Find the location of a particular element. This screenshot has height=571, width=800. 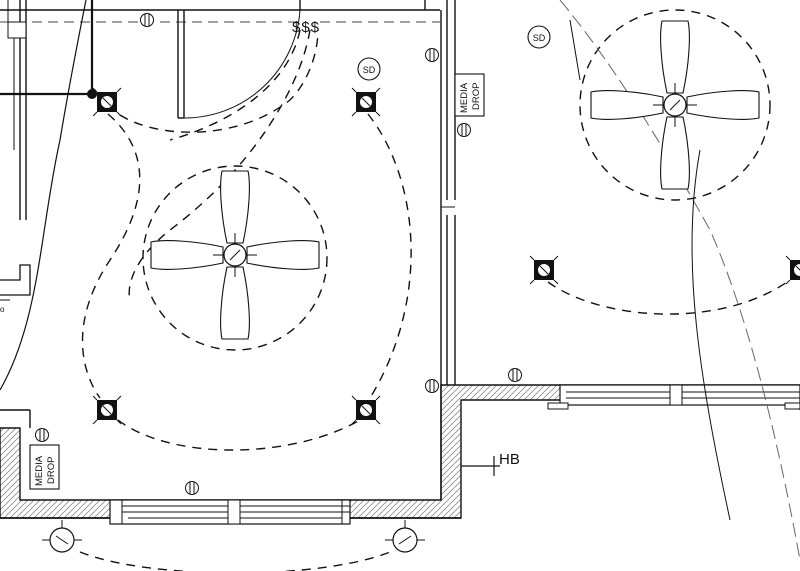

switch-label: $$$ is located at coordinates (306, 27).